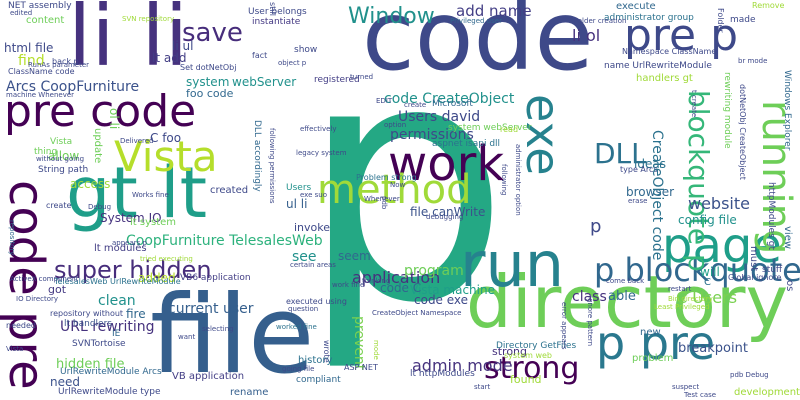 This screenshot has width=800, height=400. What do you see at coordinates (625, 281) in the screenshot?
I see `word-come-back: come back` at bounding box center [625, 281].